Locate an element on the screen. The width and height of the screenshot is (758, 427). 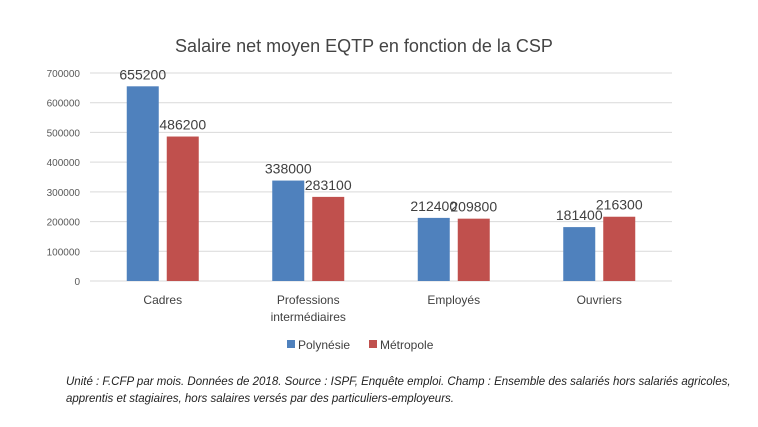
y-tick-label: 300000 is located at coordinates (64, 193).